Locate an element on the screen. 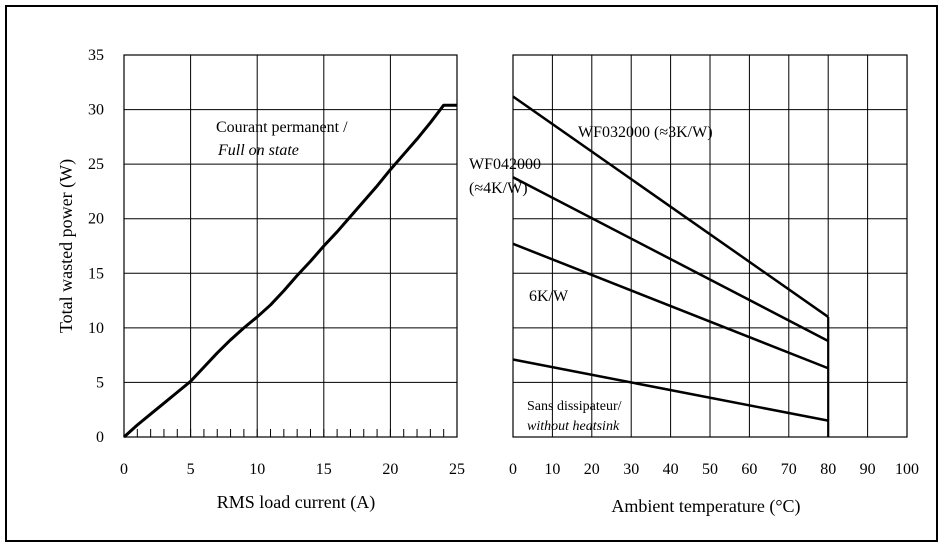 This screenshot has height=547, width=943. annotation-without-heatsink: without heatsink is located at coordinates (573, 426).